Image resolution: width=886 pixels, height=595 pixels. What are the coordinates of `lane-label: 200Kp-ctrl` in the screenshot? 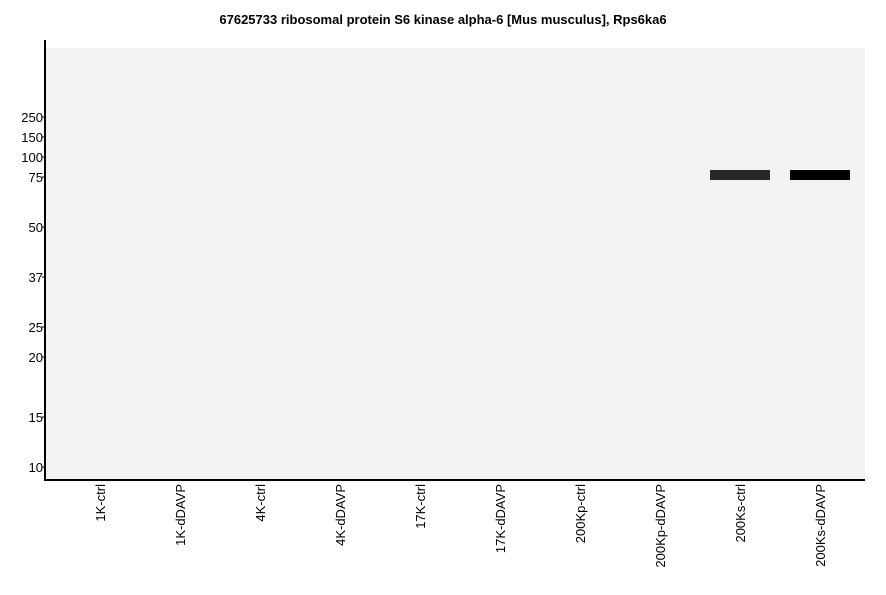 It's located at (580, 513).